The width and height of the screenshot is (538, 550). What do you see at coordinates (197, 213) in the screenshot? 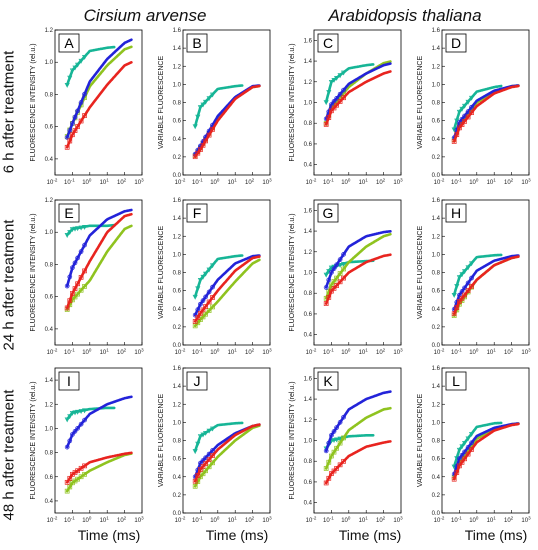
I see `panel-letter: F` at bounding box center [197, 213].